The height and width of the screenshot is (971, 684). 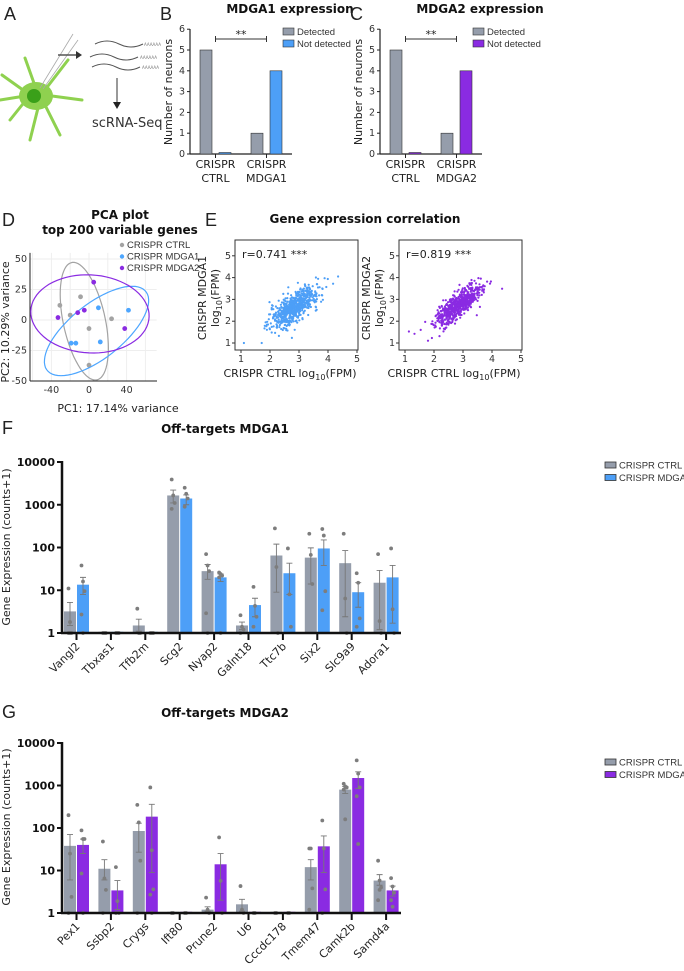 What do you see at coordinates (6, 826) in the screenshot?
I see `y-axis-label: Gene Expression (counts+1)` at bounding box center [6, 826].